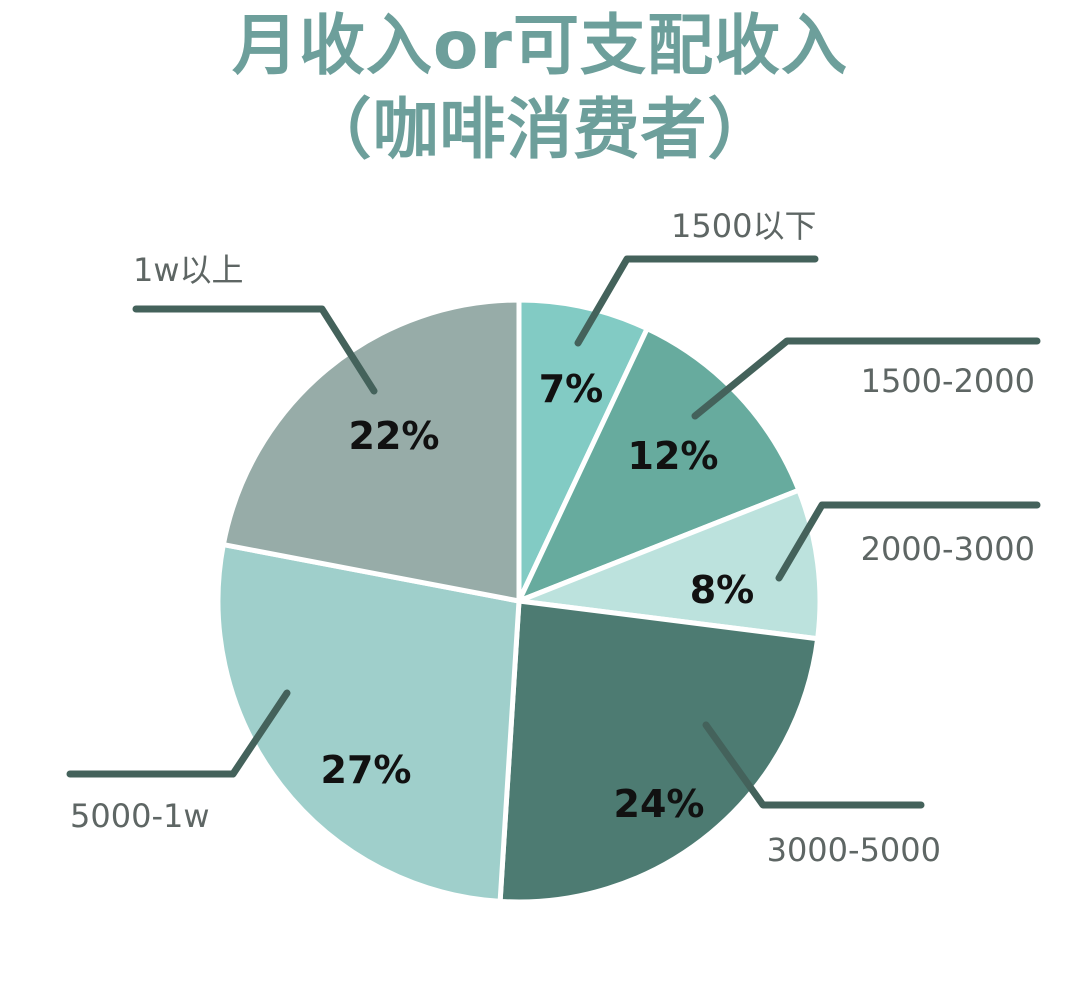  I want to click on percent-label-0-1500: 7%, so click(571, 389).